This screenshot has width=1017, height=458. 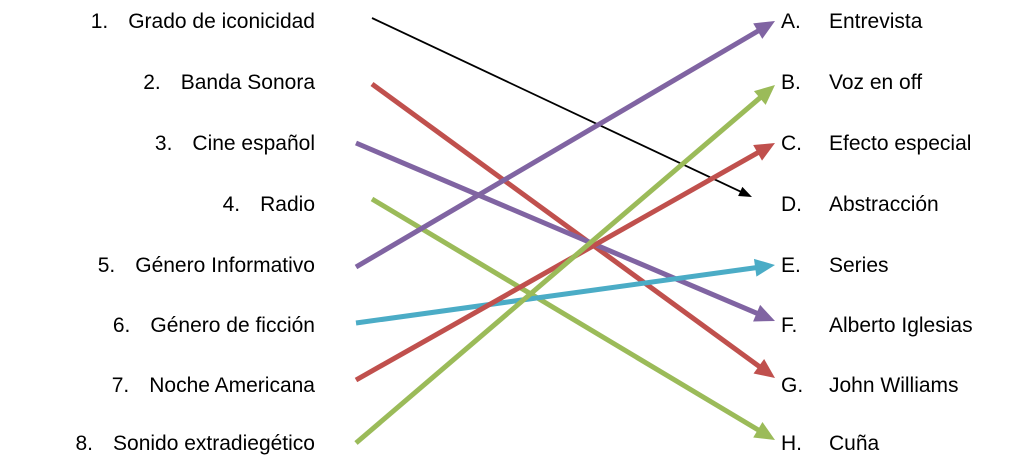 I want to click on right-item-label: Entrevista, so click(x=876, y=21).